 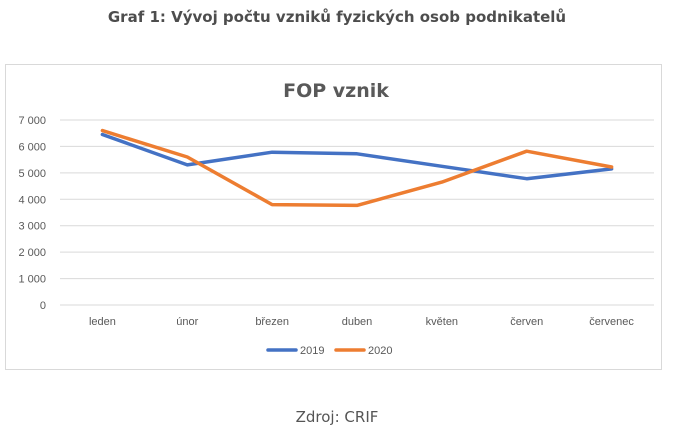 What do you see at coordinates (526, 322) in the screenshot?
I see `x-tick-label: červen` at bounding box center [526, 322].